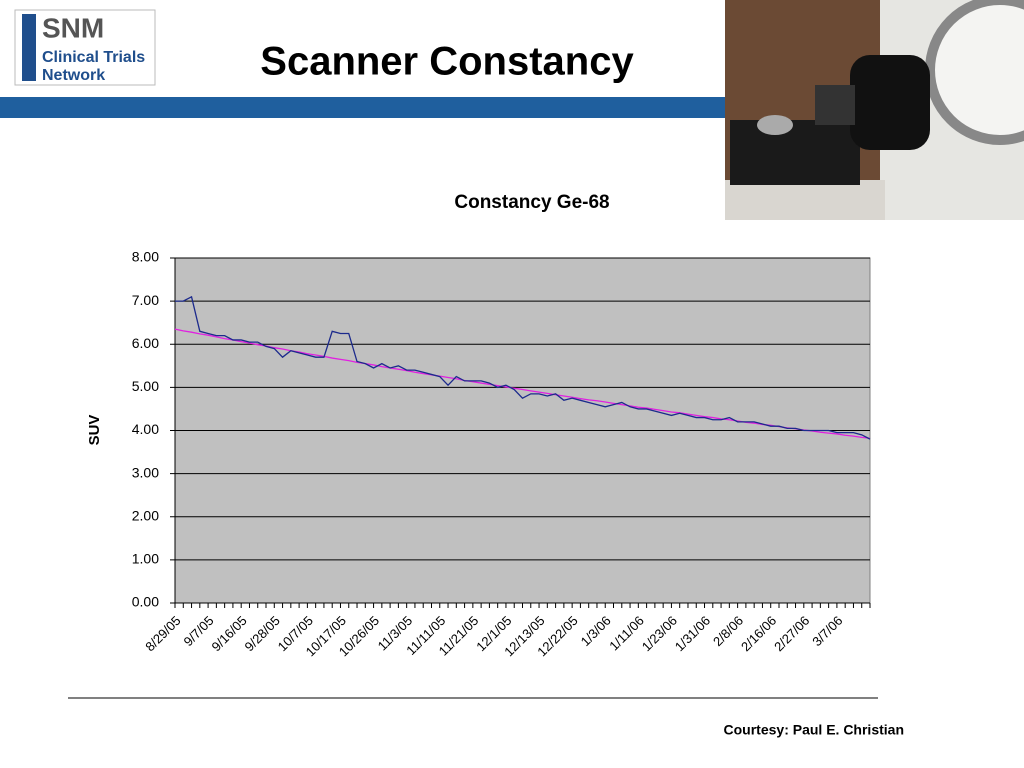 The image size is (1024, 768). Describe the element at coordinates (145, 257) in the screenshot. I see `y-tick-label: 8.00` at that location.